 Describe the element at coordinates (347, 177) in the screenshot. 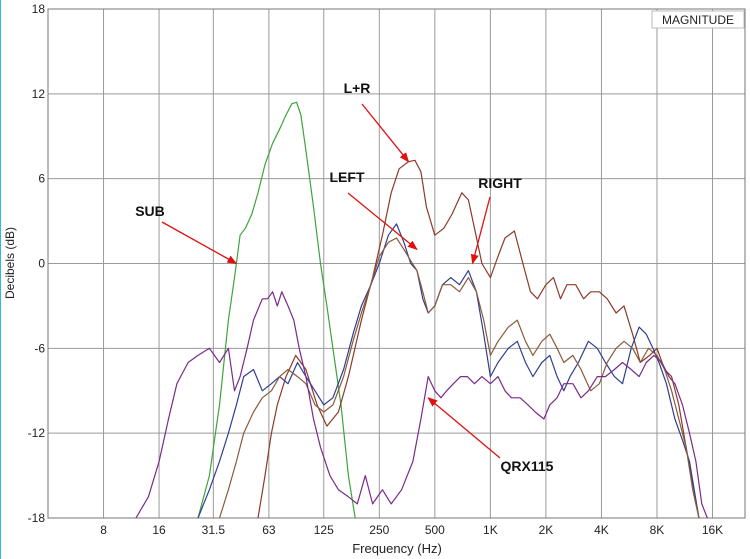

I see `annotation-label-left: LEFT` at that location.